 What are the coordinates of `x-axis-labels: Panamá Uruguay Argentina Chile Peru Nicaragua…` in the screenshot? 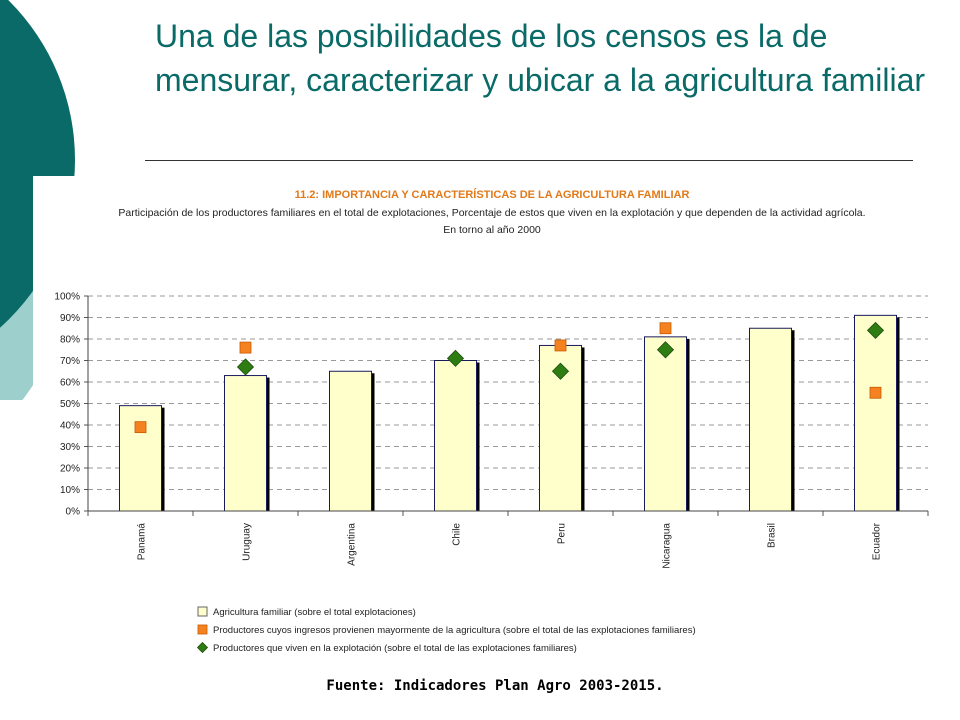 It's located at (508, 540).